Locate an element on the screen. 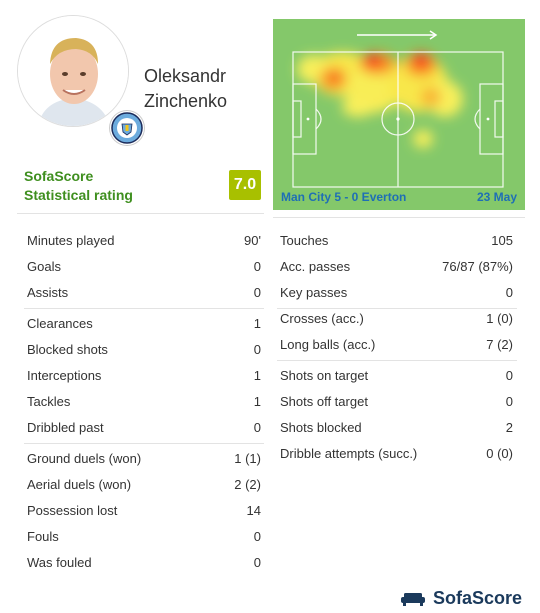  footer-brand: SofaScore is located at coordinates (461, 598).